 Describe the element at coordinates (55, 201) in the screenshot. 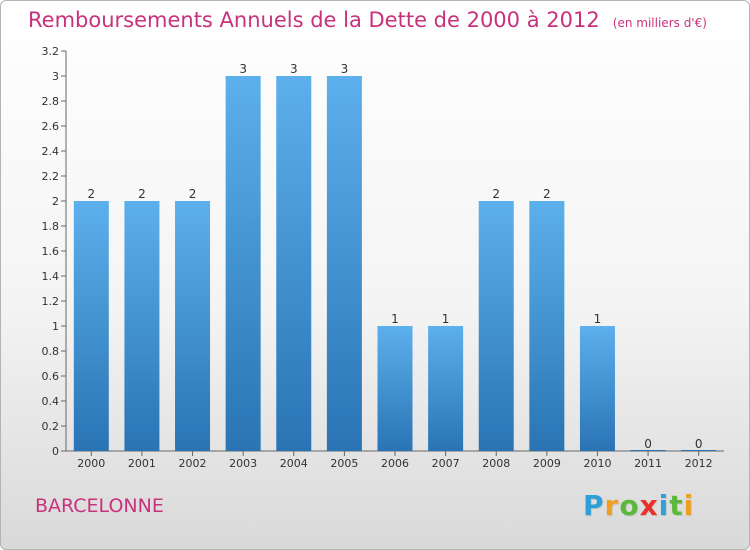

I see `y-tick-label: 2` at that location.